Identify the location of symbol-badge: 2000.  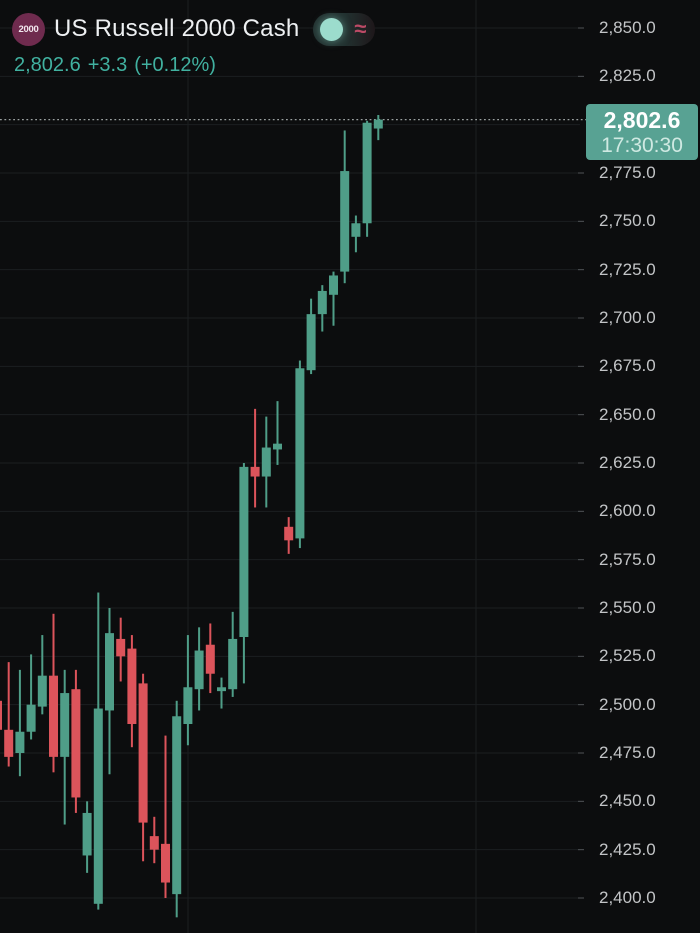
(28, 29).